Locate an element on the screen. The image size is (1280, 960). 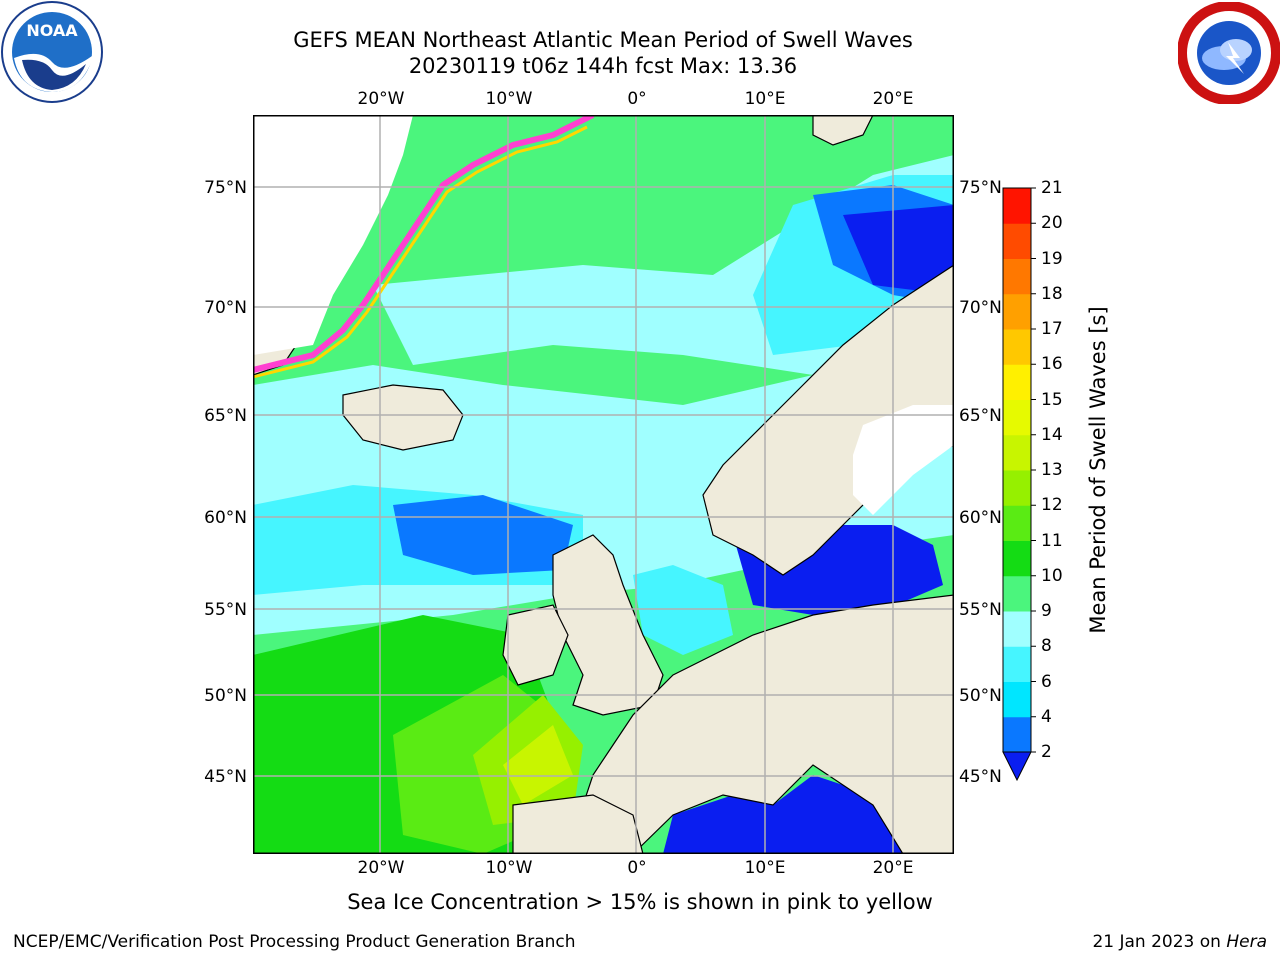
colorbar-tick-label: 8 is located at coordinates (1046, 646).